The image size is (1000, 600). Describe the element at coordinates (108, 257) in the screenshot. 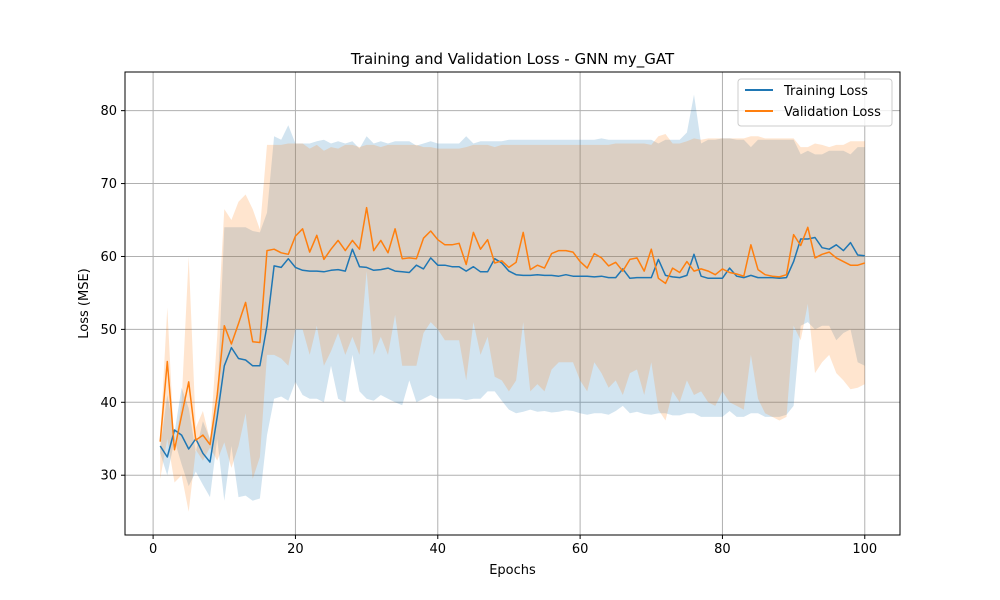

I see `y-tick-label: 60` at that location.